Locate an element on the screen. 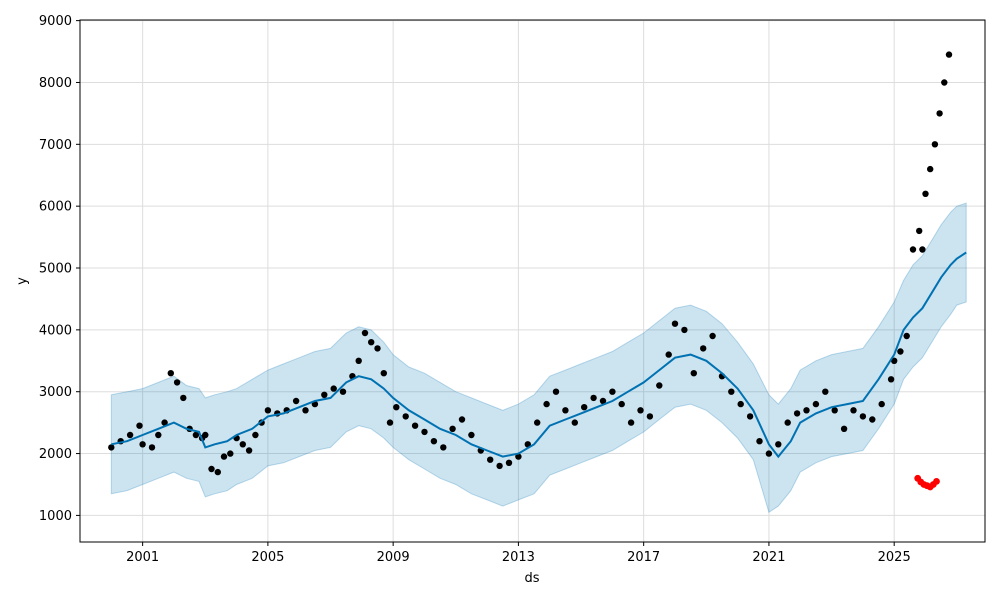 The height and width of the screenshot is (600, 1000). y-tick-label: 7000 is located at coordinates (55, 145).